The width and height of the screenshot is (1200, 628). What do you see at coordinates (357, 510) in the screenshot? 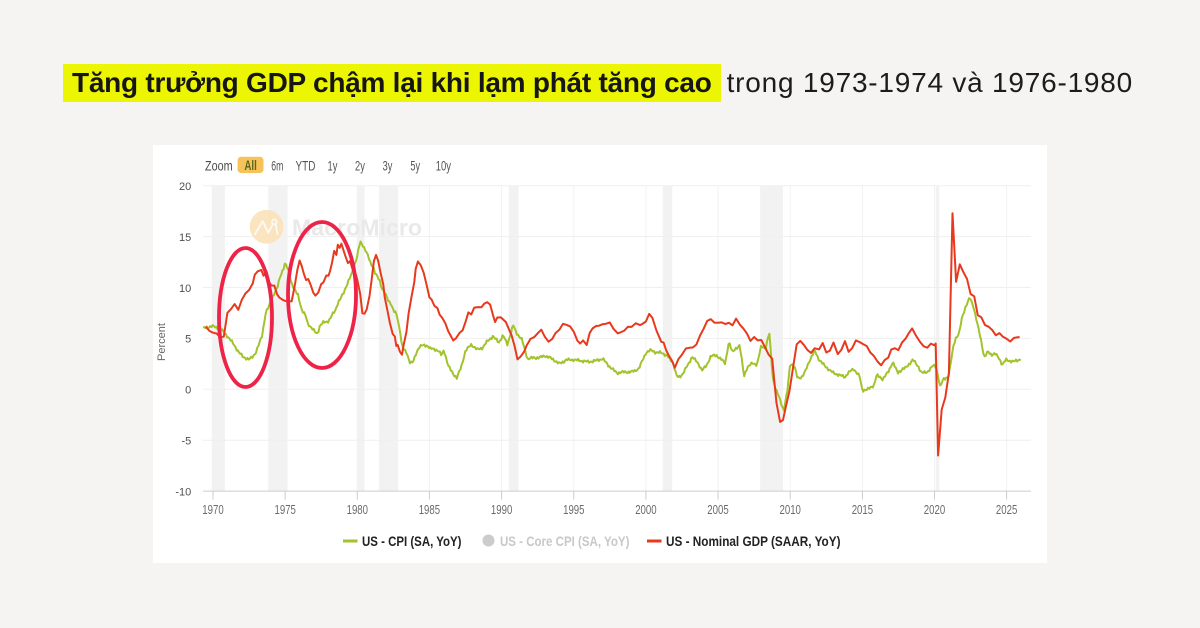
I see `svg-text: 1980` at bounding box center [357, 510].